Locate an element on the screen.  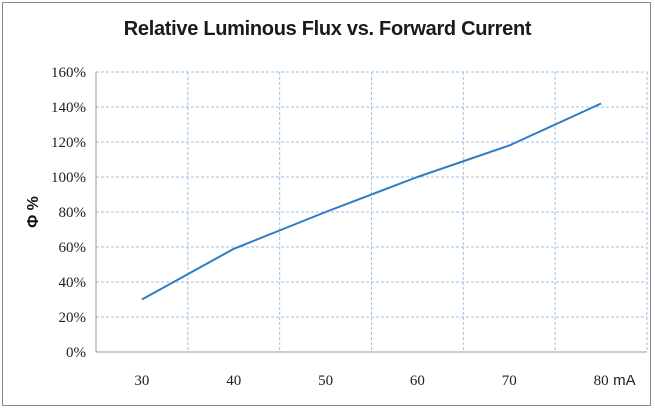
y-tick-label: 80% is located at coordinates (73, 213).